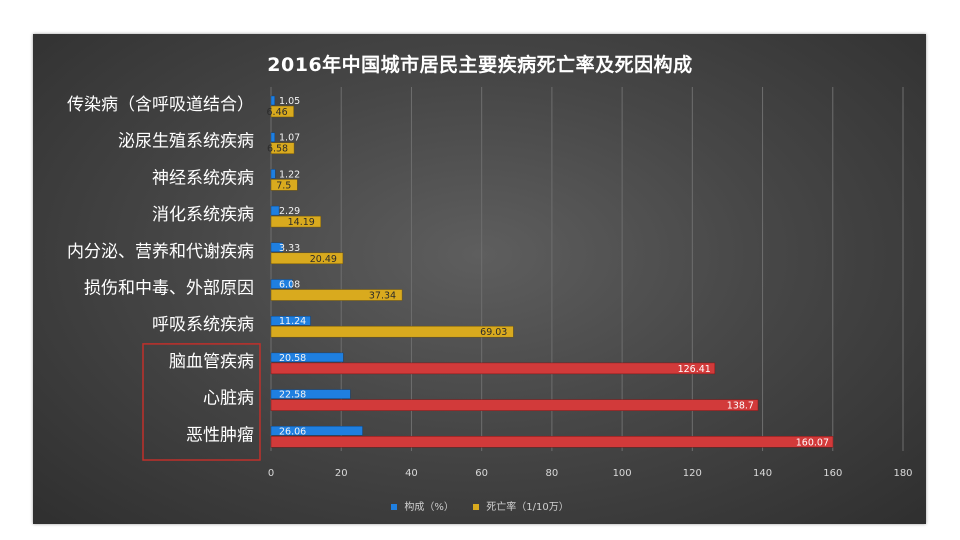 Image resolution: width=960 pixels, height=540 pixels. I want to click on legend-label-composition: 构成（%）, so click(429, 507).